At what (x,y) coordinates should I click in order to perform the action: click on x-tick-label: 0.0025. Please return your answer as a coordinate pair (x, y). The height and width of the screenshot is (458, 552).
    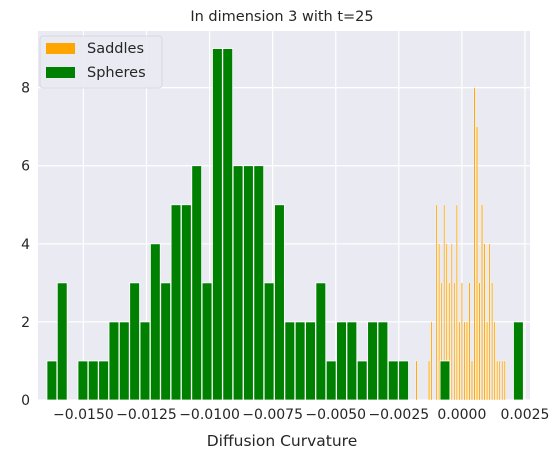
    Looking at the image, I should click on (524, 415).